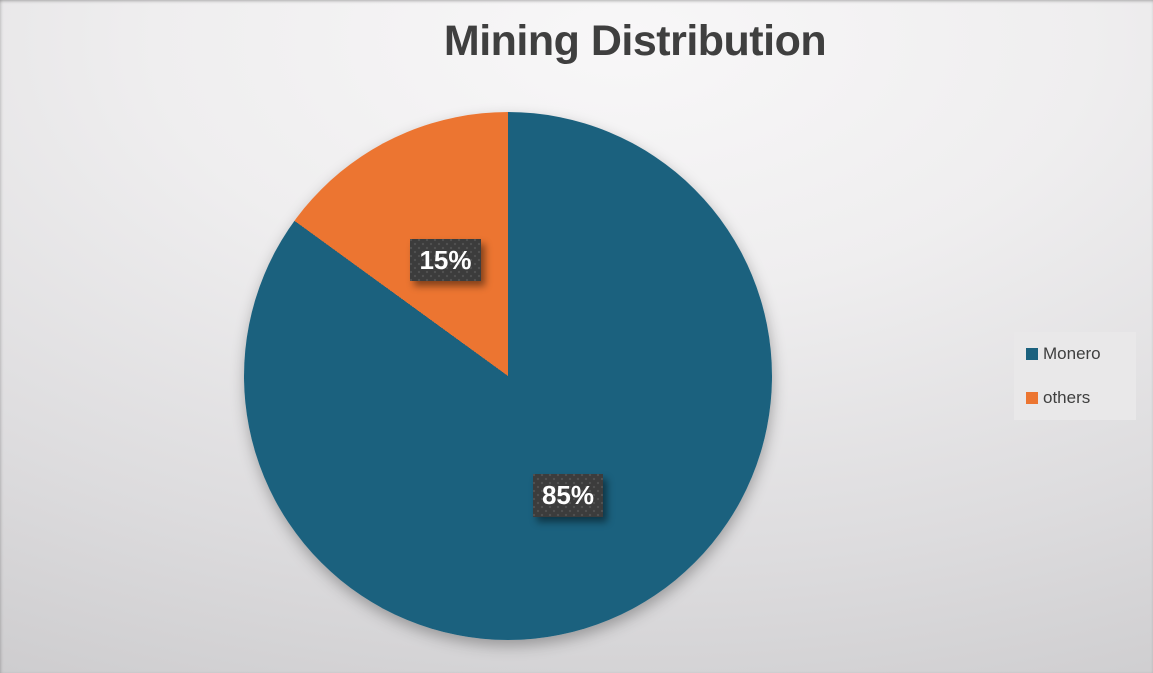  I want to click on legend-label-others: others, so click(1067, 397).